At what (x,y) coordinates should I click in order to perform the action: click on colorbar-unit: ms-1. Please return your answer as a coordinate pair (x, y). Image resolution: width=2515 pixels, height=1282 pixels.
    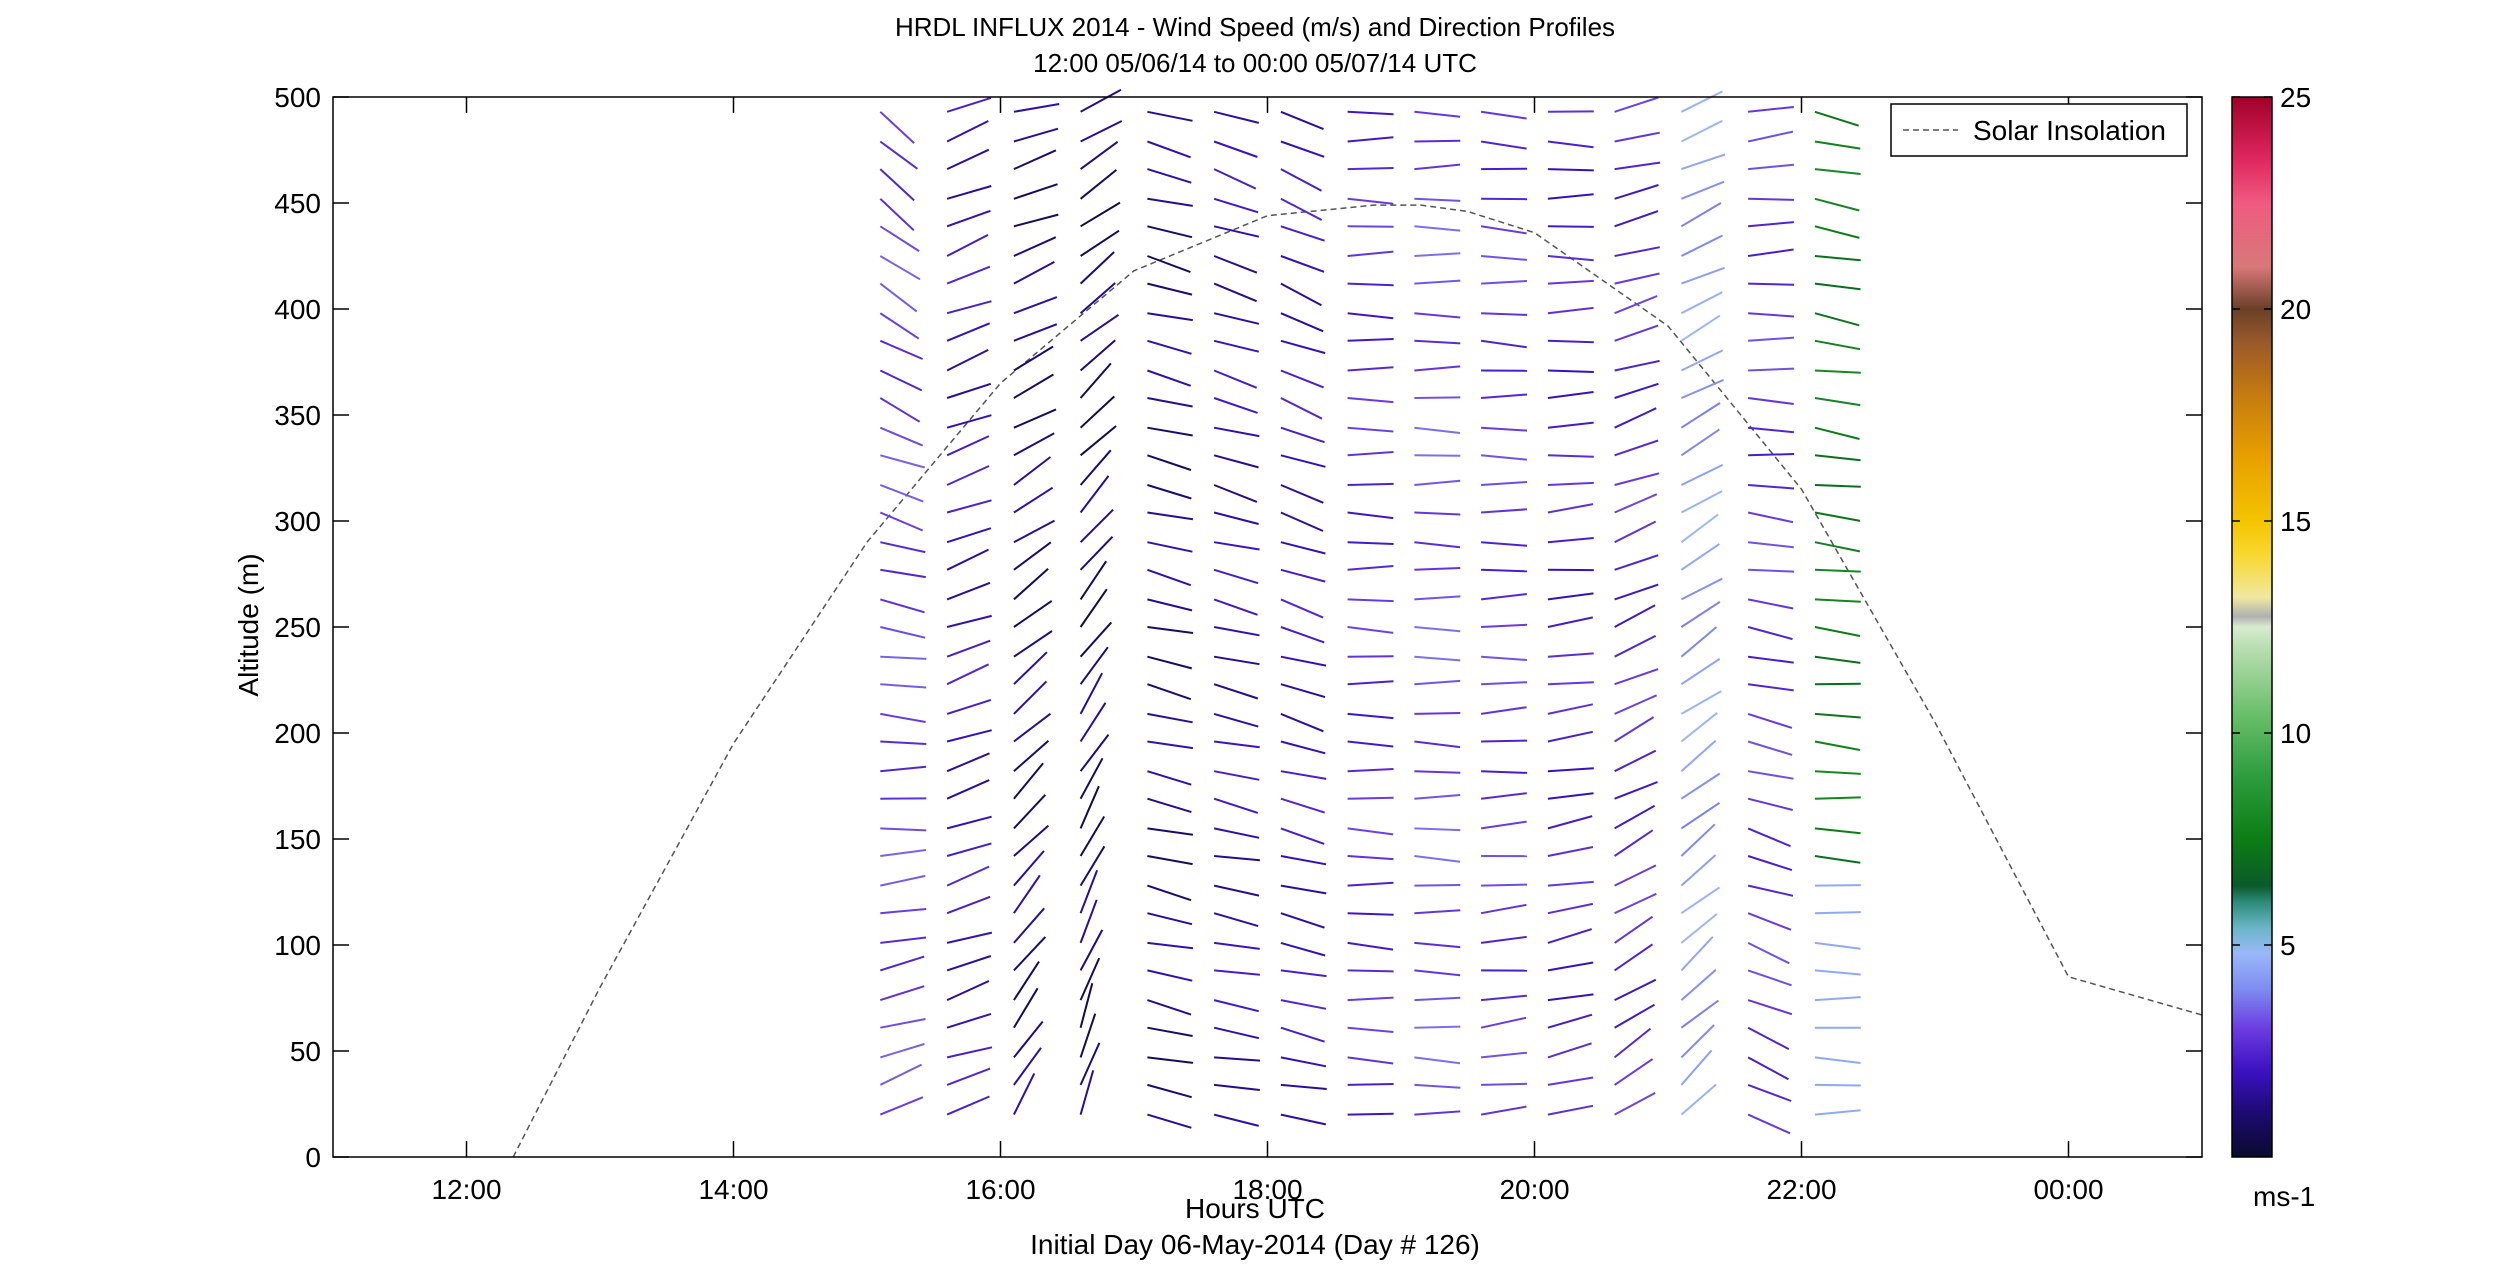
    Looking at the image, I should click on (2284, 1196).